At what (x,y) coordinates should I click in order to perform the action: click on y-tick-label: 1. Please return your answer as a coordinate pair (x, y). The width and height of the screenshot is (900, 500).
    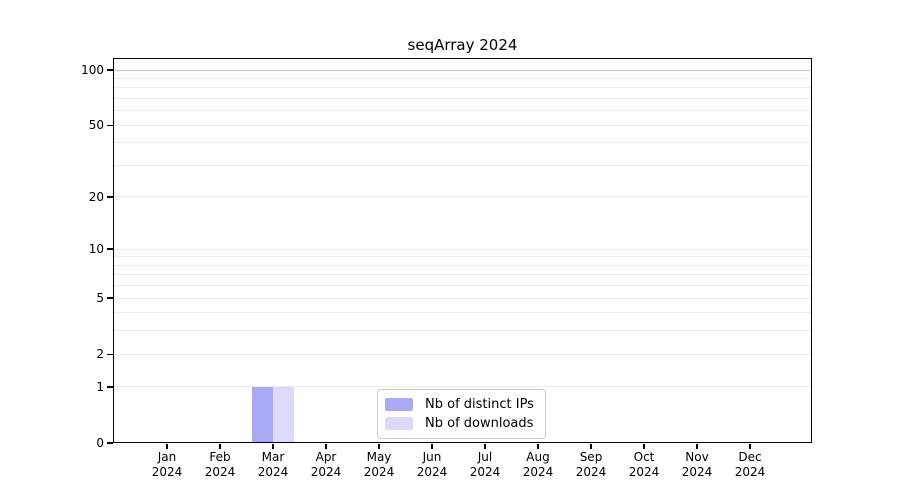
    Looking at the image, I should click on (100, 386).